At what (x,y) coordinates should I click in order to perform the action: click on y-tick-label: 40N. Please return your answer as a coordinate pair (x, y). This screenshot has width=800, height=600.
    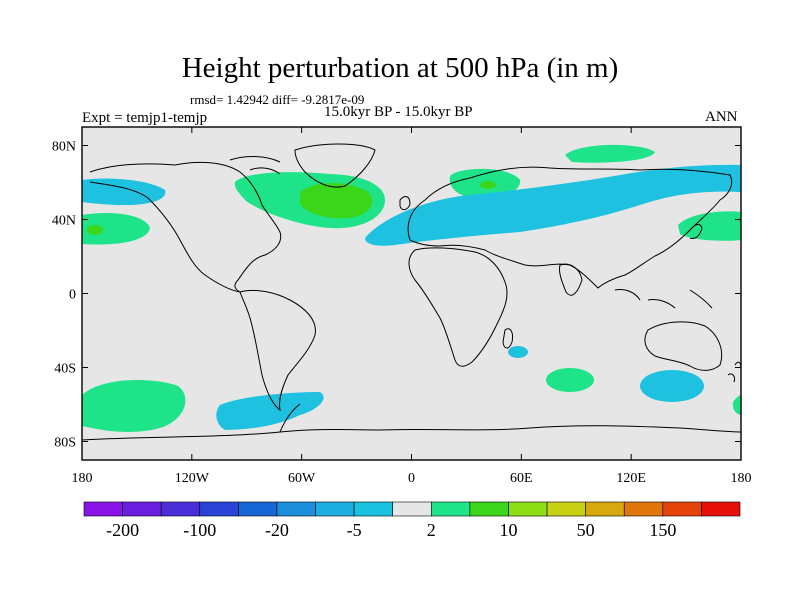
    Looking at the image, I should click on (64, 221).